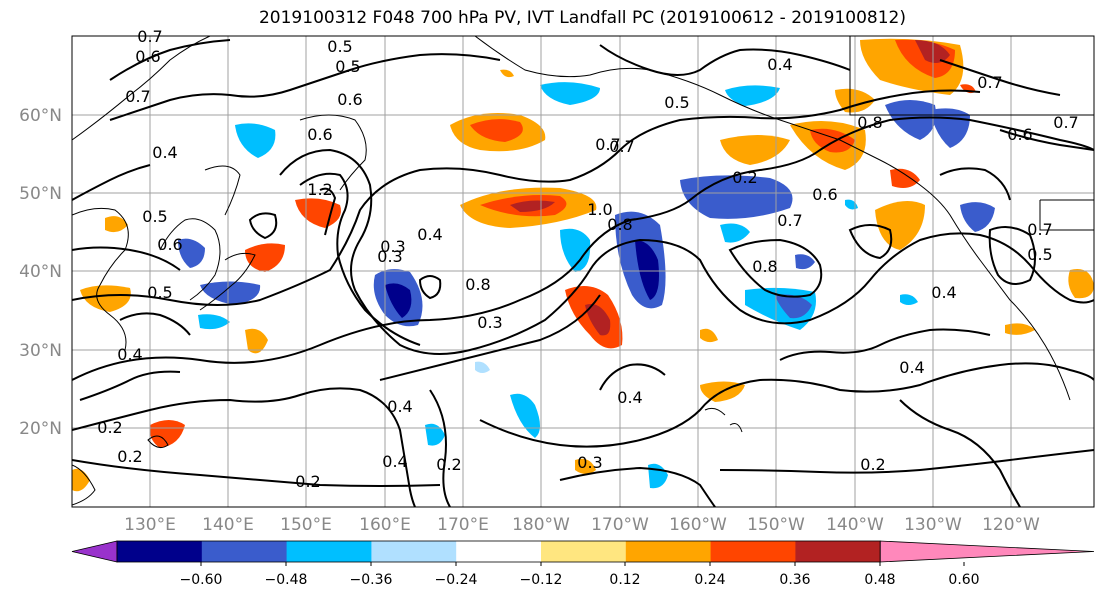 The width and height of the screenshot is (1105, 601). Describe the element at coordinates (319, 189) in the screenshot. I see `contour-label: 1.2` at that location.